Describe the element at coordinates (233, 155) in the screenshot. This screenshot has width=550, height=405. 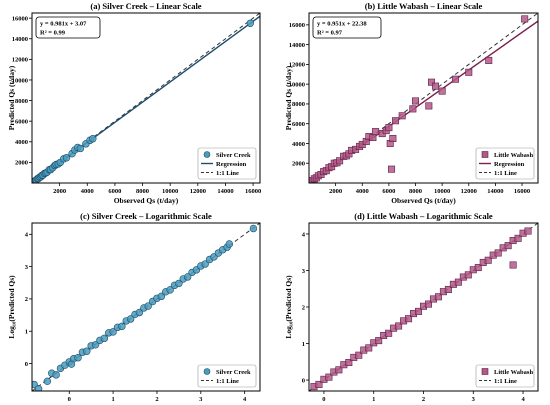
I see `legend-label: Silver Creek` at that location.